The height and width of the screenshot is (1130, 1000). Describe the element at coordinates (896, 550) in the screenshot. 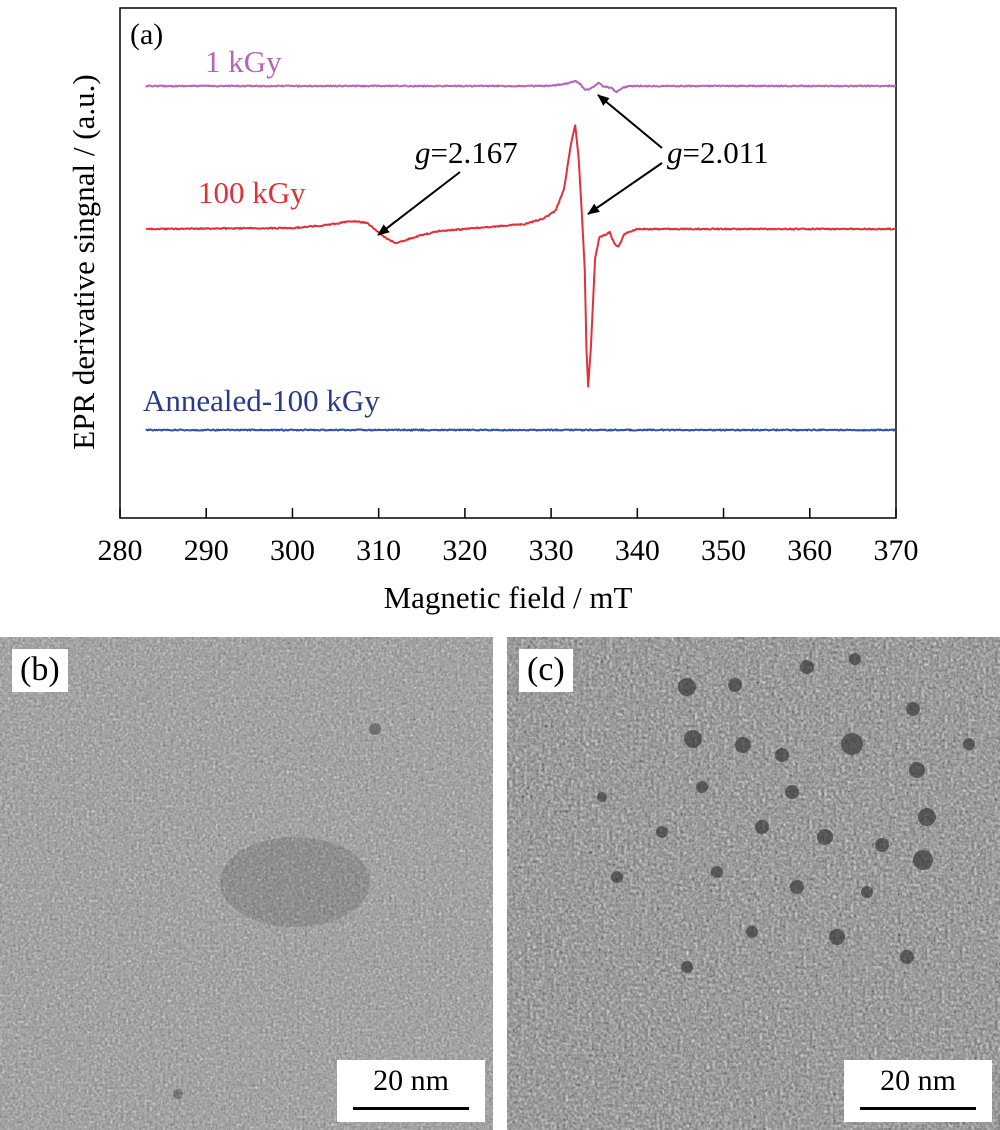

I see `x-tick-label: 370` at that location.